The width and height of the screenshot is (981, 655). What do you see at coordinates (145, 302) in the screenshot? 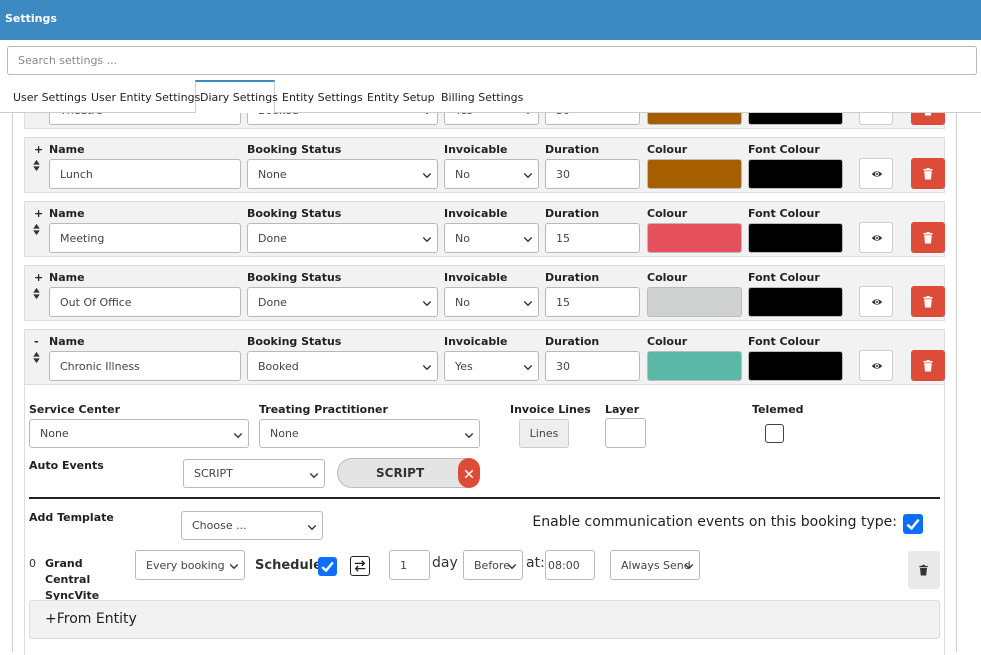
I see `name-input: Out Of Office` at bounding box center [145, 302].